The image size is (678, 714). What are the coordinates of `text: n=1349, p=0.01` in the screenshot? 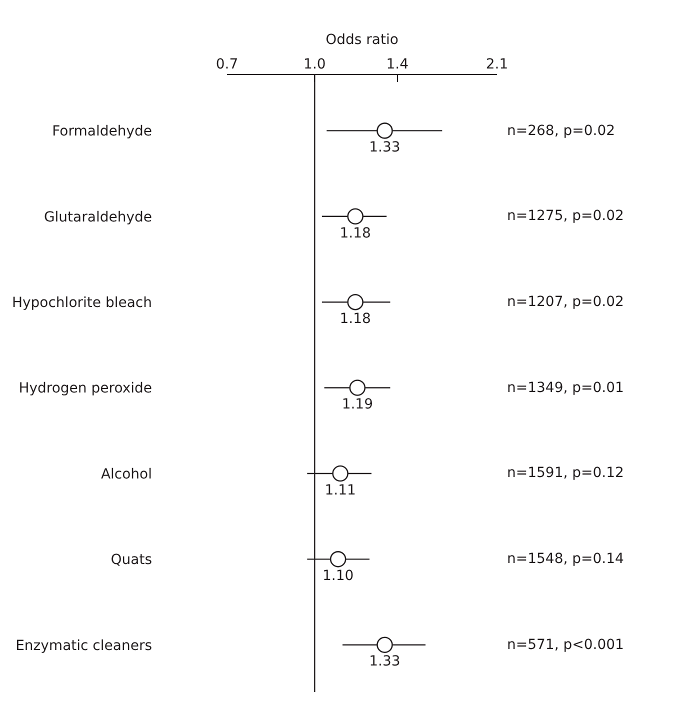 It's located at (565, 388).